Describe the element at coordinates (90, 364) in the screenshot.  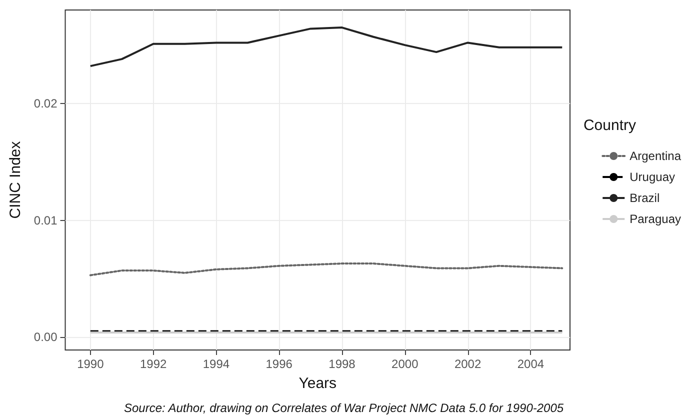
I see `x-tick-label: 1990` at that location.